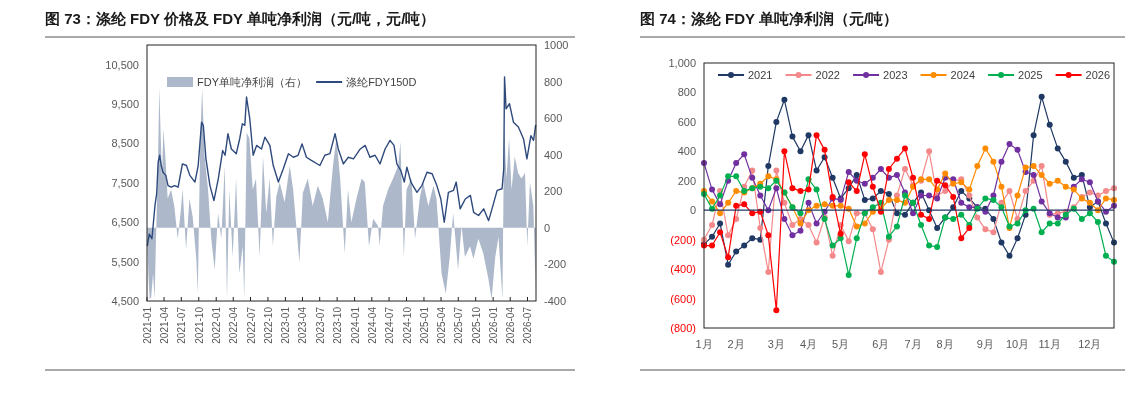  I want to click on y-tick-label: (200), so click(683, 239).